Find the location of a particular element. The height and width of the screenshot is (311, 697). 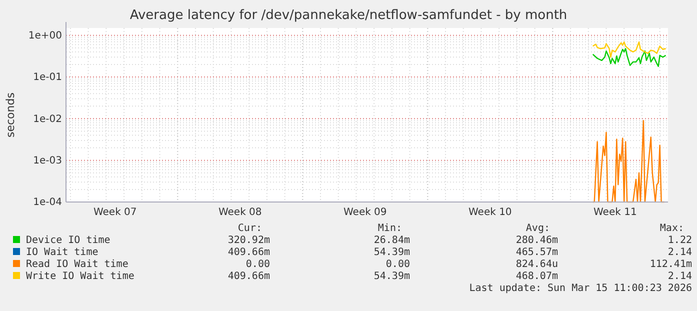

legend-label: IO Wait time is located at coordinates (62, 252).